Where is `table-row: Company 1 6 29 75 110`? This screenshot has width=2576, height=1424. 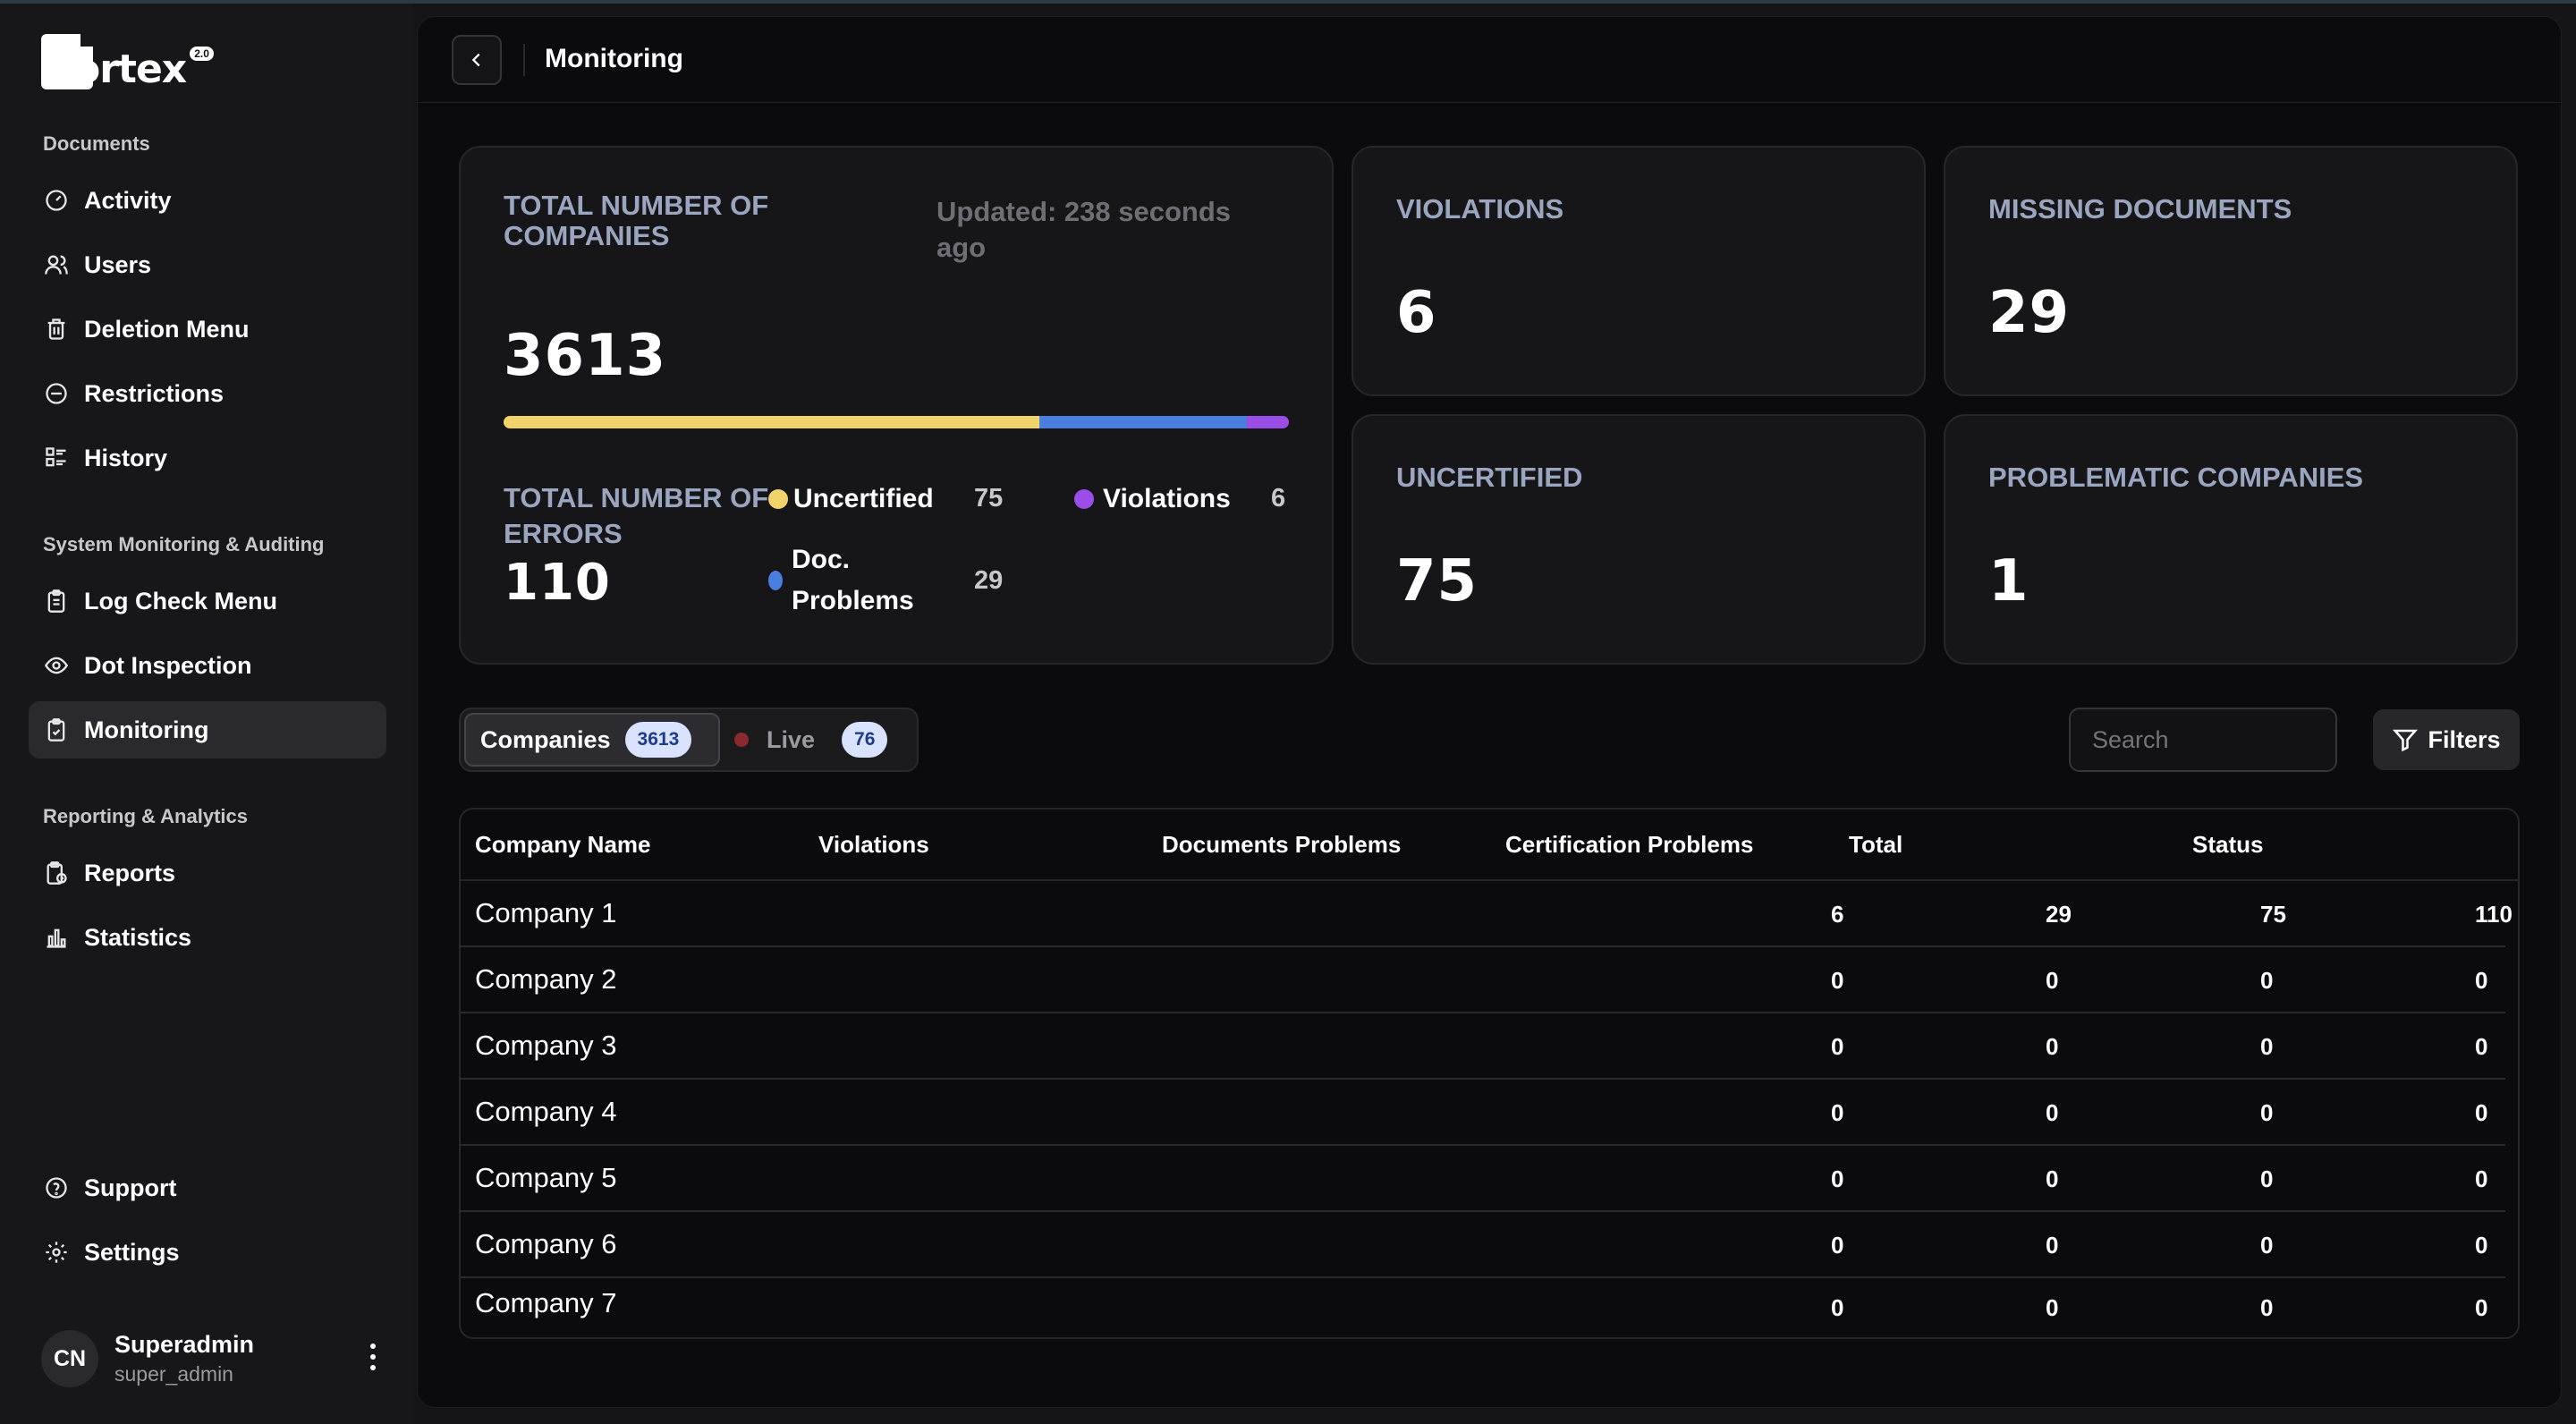
table-row: Company 1 6 29 75 110 is located at coordinates (1486, 914).